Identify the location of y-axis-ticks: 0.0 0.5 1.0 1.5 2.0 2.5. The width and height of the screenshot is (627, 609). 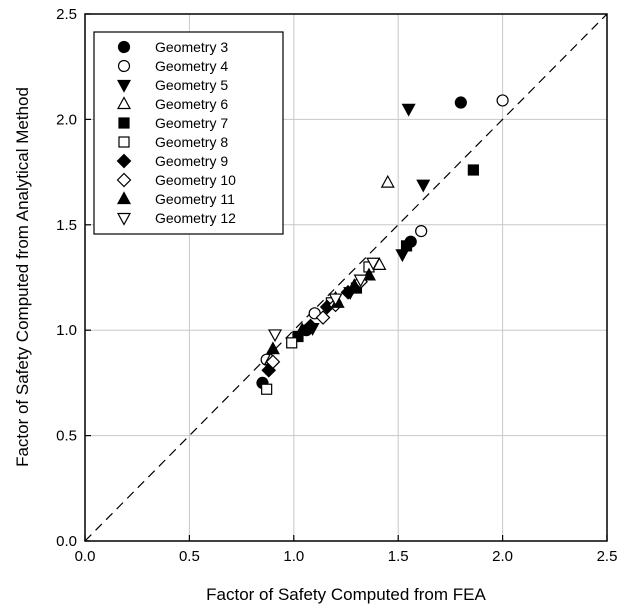
(73, 278).